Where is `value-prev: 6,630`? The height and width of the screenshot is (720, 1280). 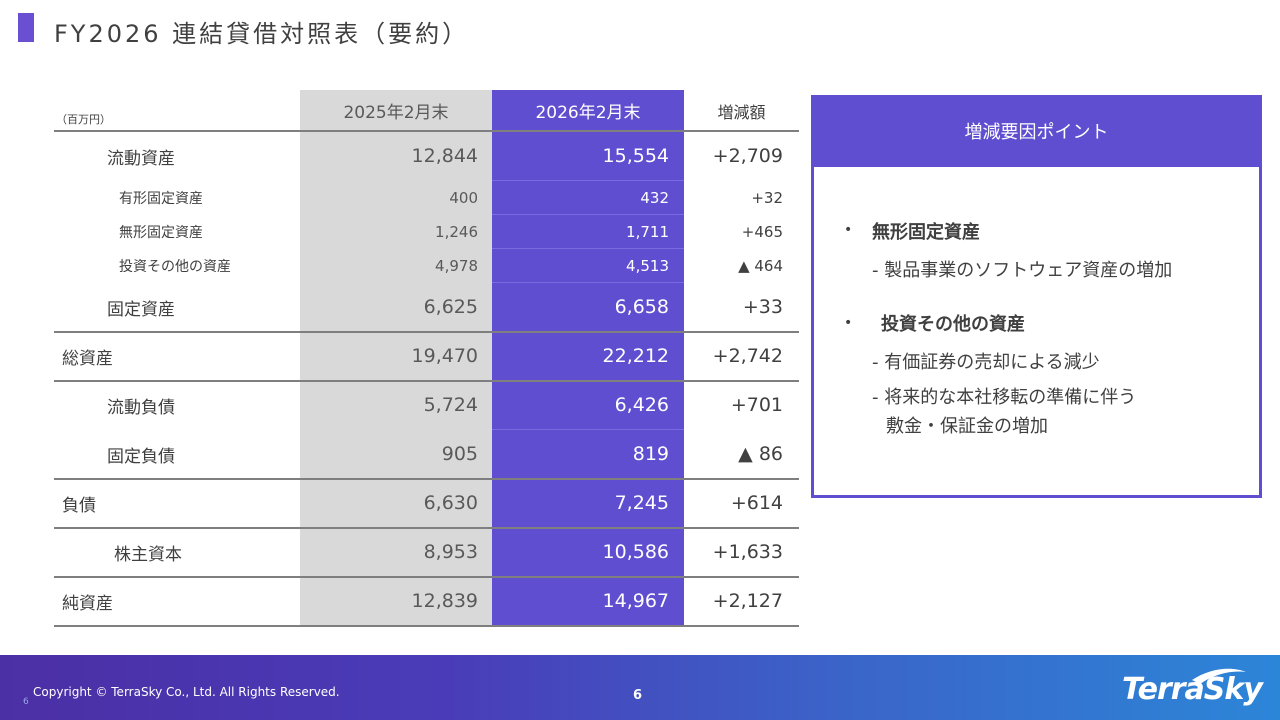 value-prev: 6,630 is located at coordinates (450, 503).